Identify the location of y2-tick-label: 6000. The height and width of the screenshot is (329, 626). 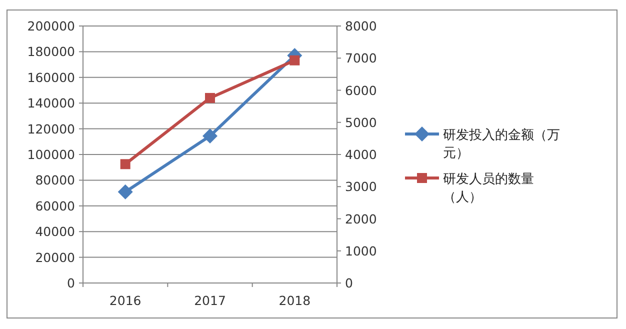
(361, 90).